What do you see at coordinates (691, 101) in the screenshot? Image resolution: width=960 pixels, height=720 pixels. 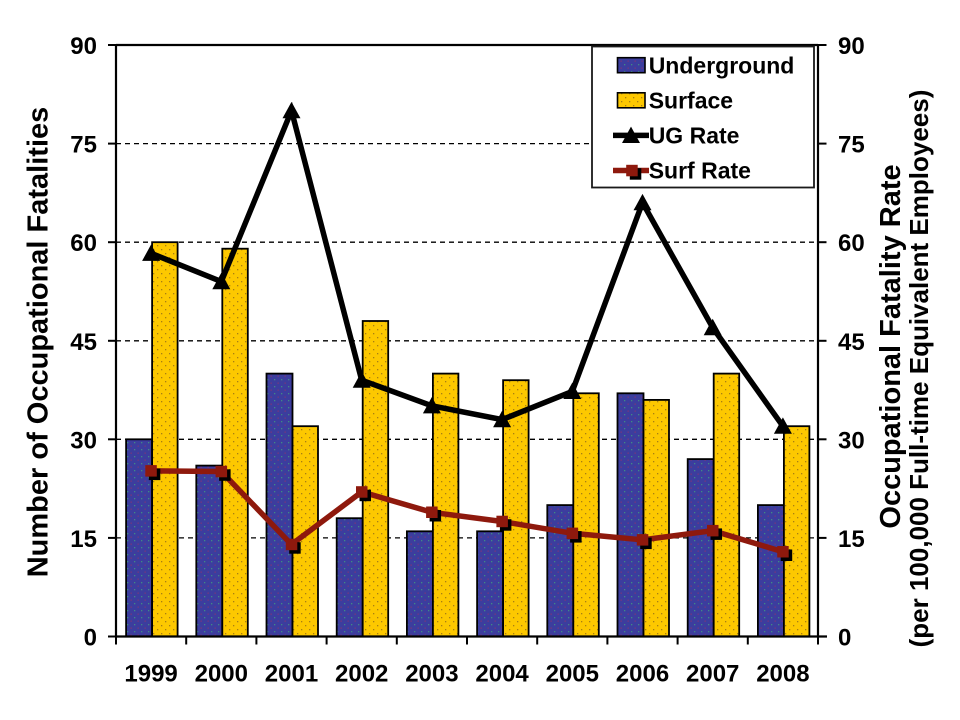 I see `svg-text: Surface` at bounding box center [691, 101].